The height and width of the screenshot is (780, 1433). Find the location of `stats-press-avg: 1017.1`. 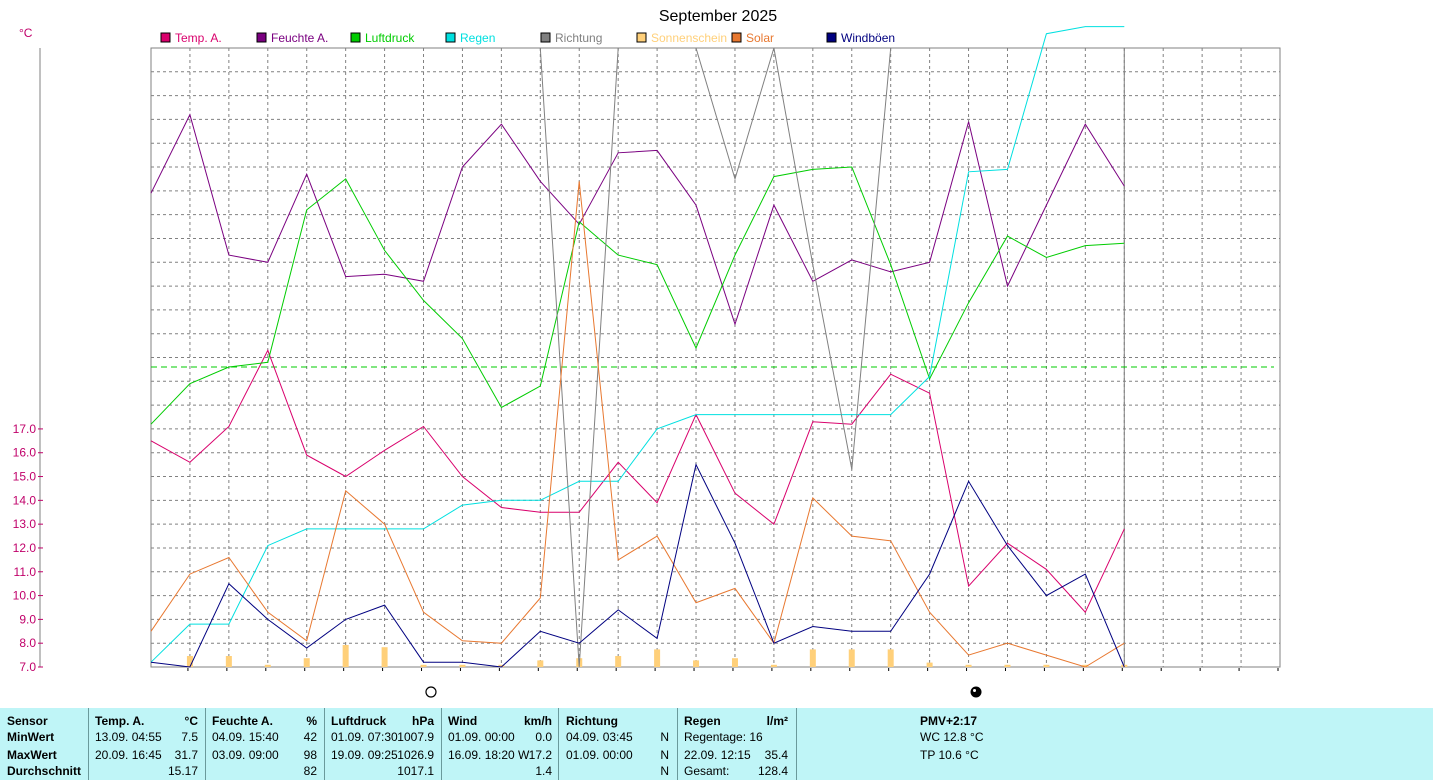

stats-press-avg: 1017.1 is located at coordinates (415, 771).